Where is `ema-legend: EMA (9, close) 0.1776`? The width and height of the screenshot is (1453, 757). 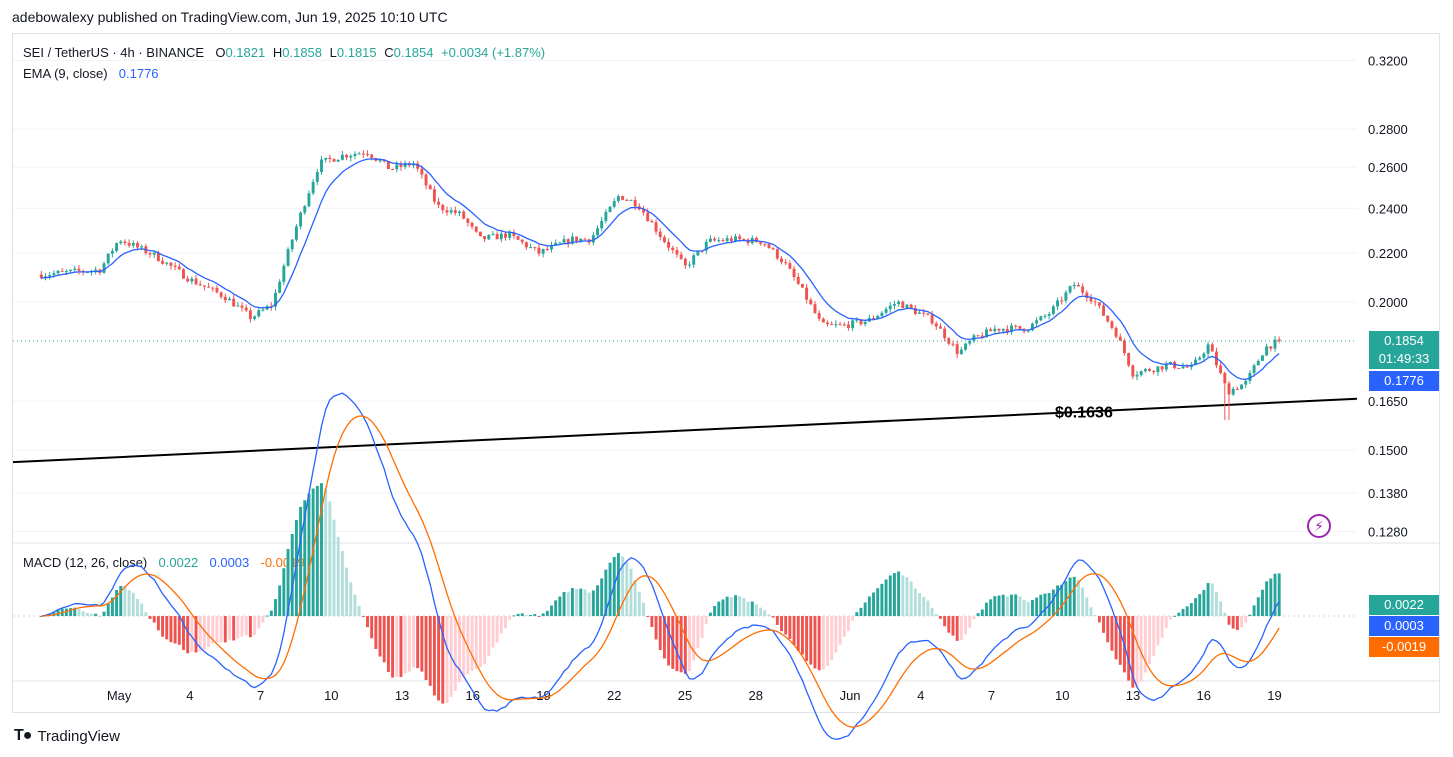 ema-legend: EMA (9, close) 0.1776 is located at coordinates (93, 73).